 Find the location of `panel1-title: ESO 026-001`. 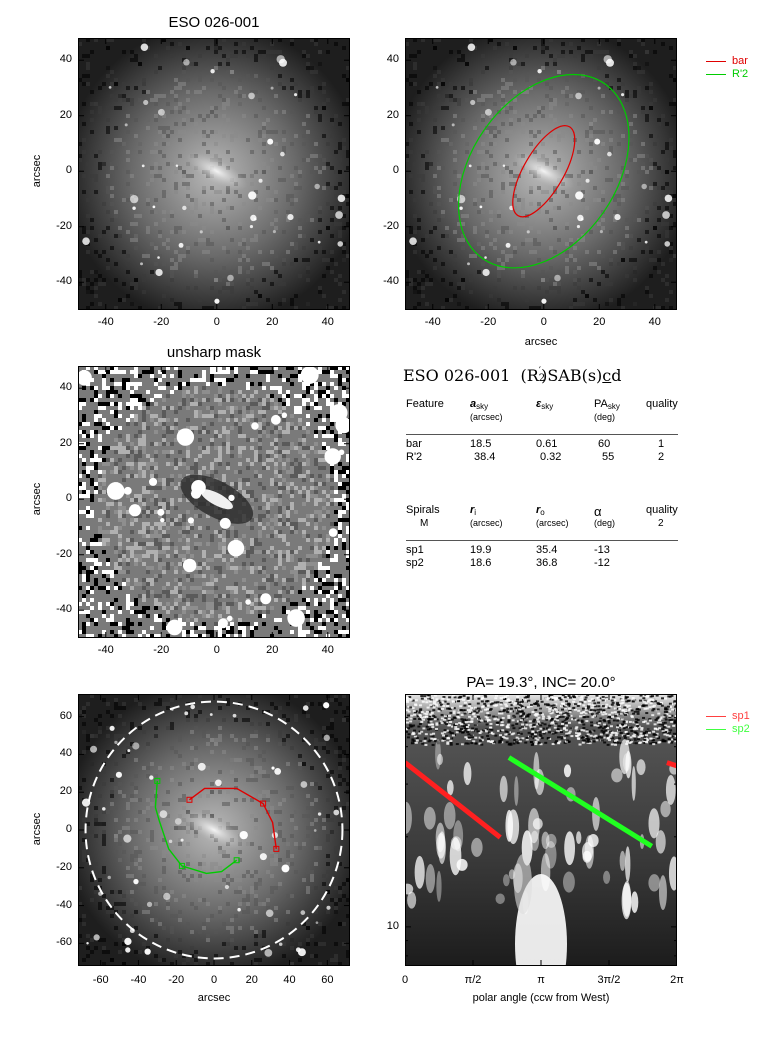

panel1-title: ESO 026-001 is located at coordinates (214, 22).